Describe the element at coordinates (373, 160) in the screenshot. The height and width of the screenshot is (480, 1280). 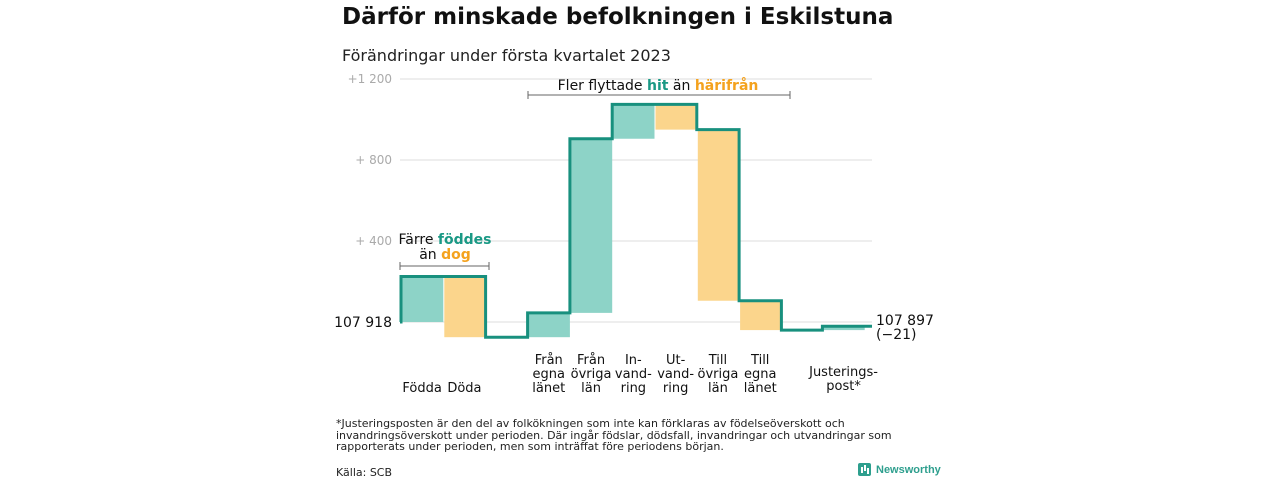
I see `y-tick-label: + 800` at that location.